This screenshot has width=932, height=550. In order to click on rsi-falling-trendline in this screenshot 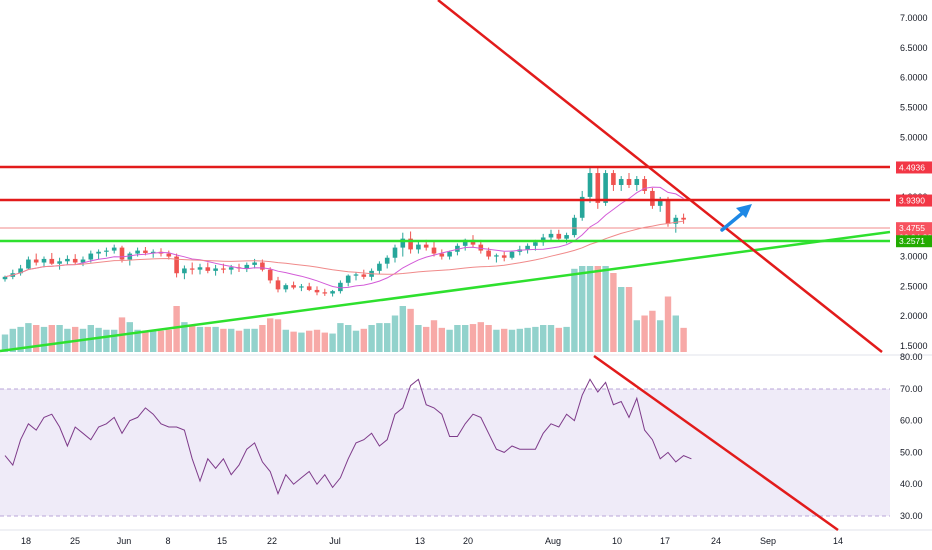, I will do `click(716, 443)`.